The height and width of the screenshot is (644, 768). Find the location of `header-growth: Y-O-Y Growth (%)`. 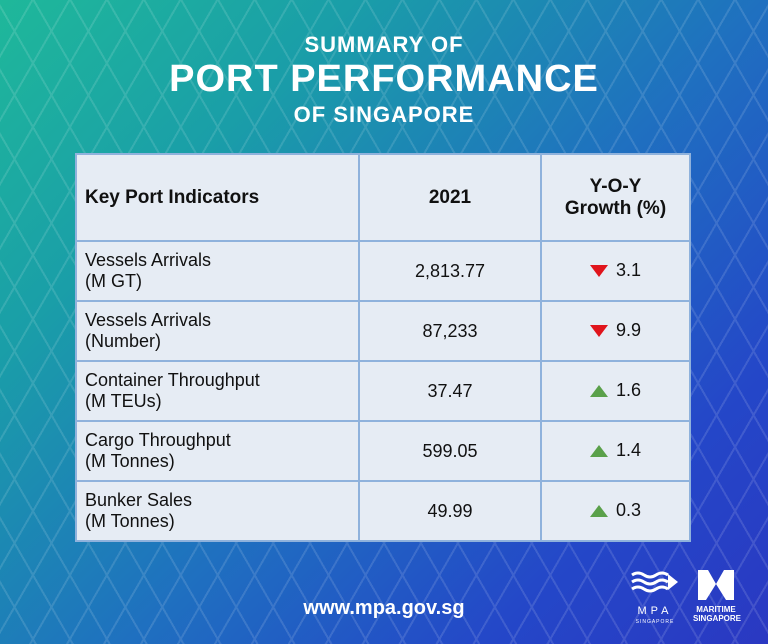

header-growth: Y-O-Y Growth (%) is located at coordinates (615, 197).